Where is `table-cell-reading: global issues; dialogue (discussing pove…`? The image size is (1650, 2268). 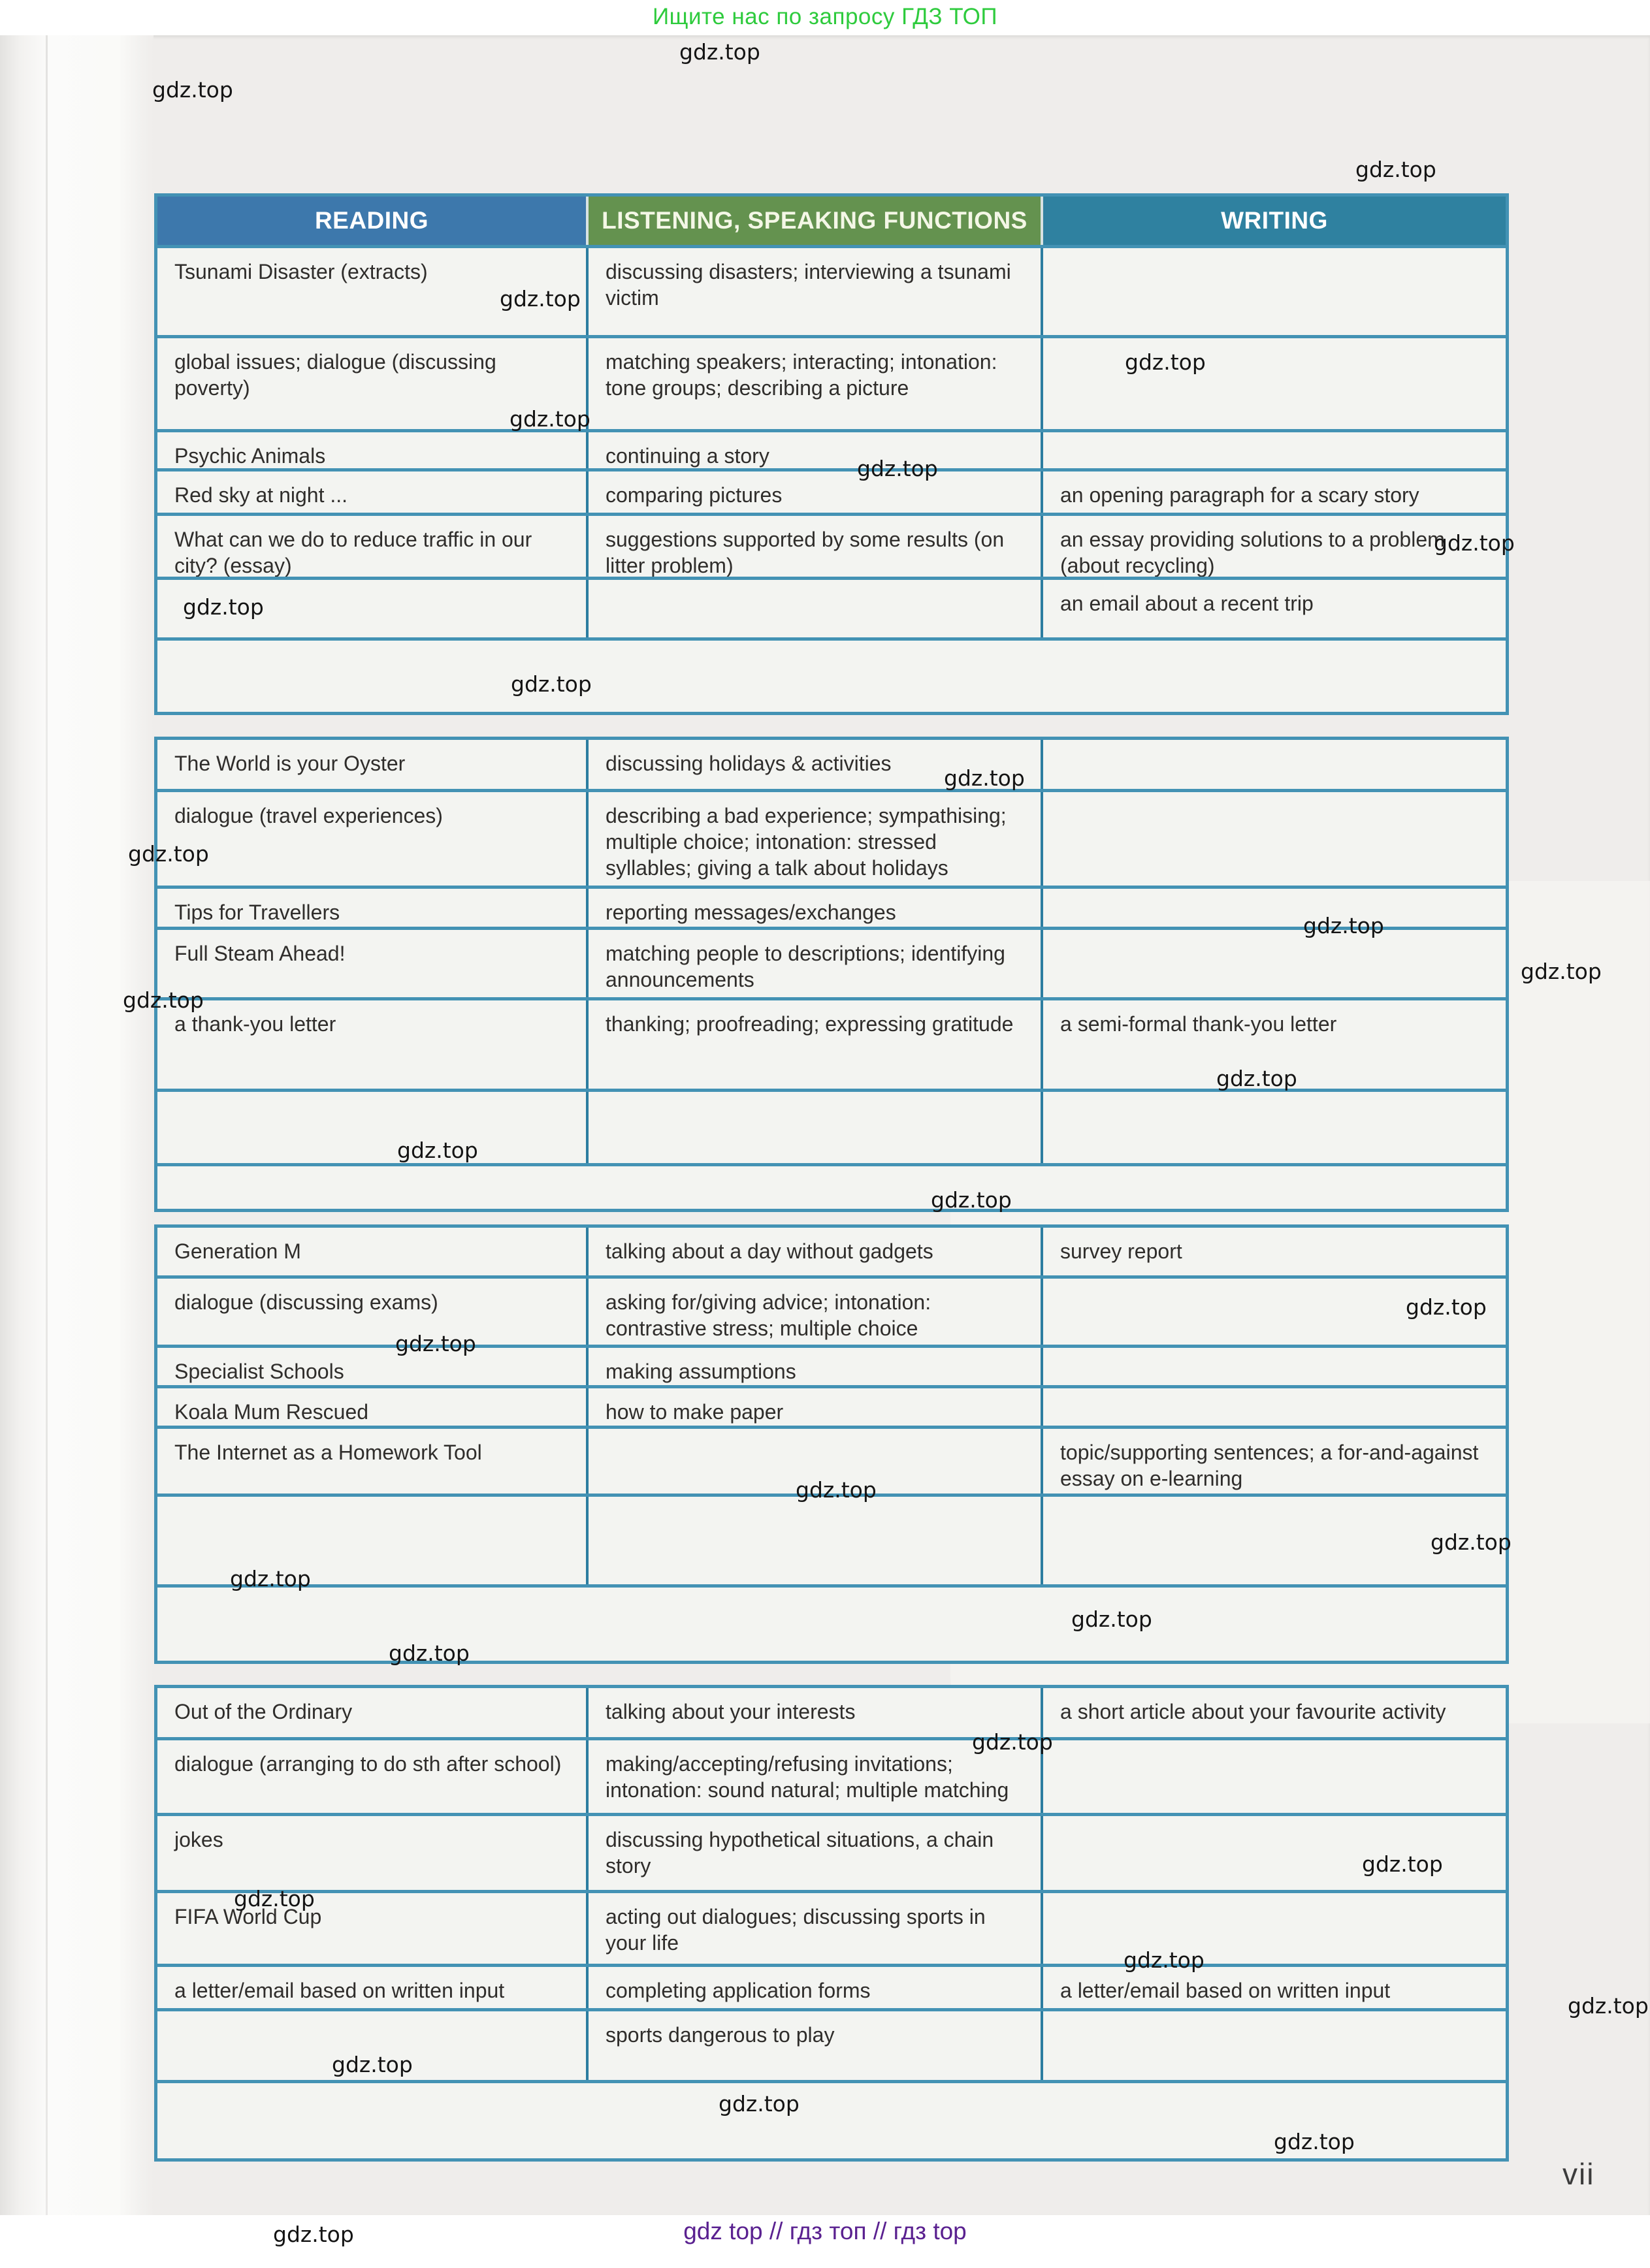
table-cell-reading: global issues; dialogue (discussing pove… is located at coordinates (373, 383).